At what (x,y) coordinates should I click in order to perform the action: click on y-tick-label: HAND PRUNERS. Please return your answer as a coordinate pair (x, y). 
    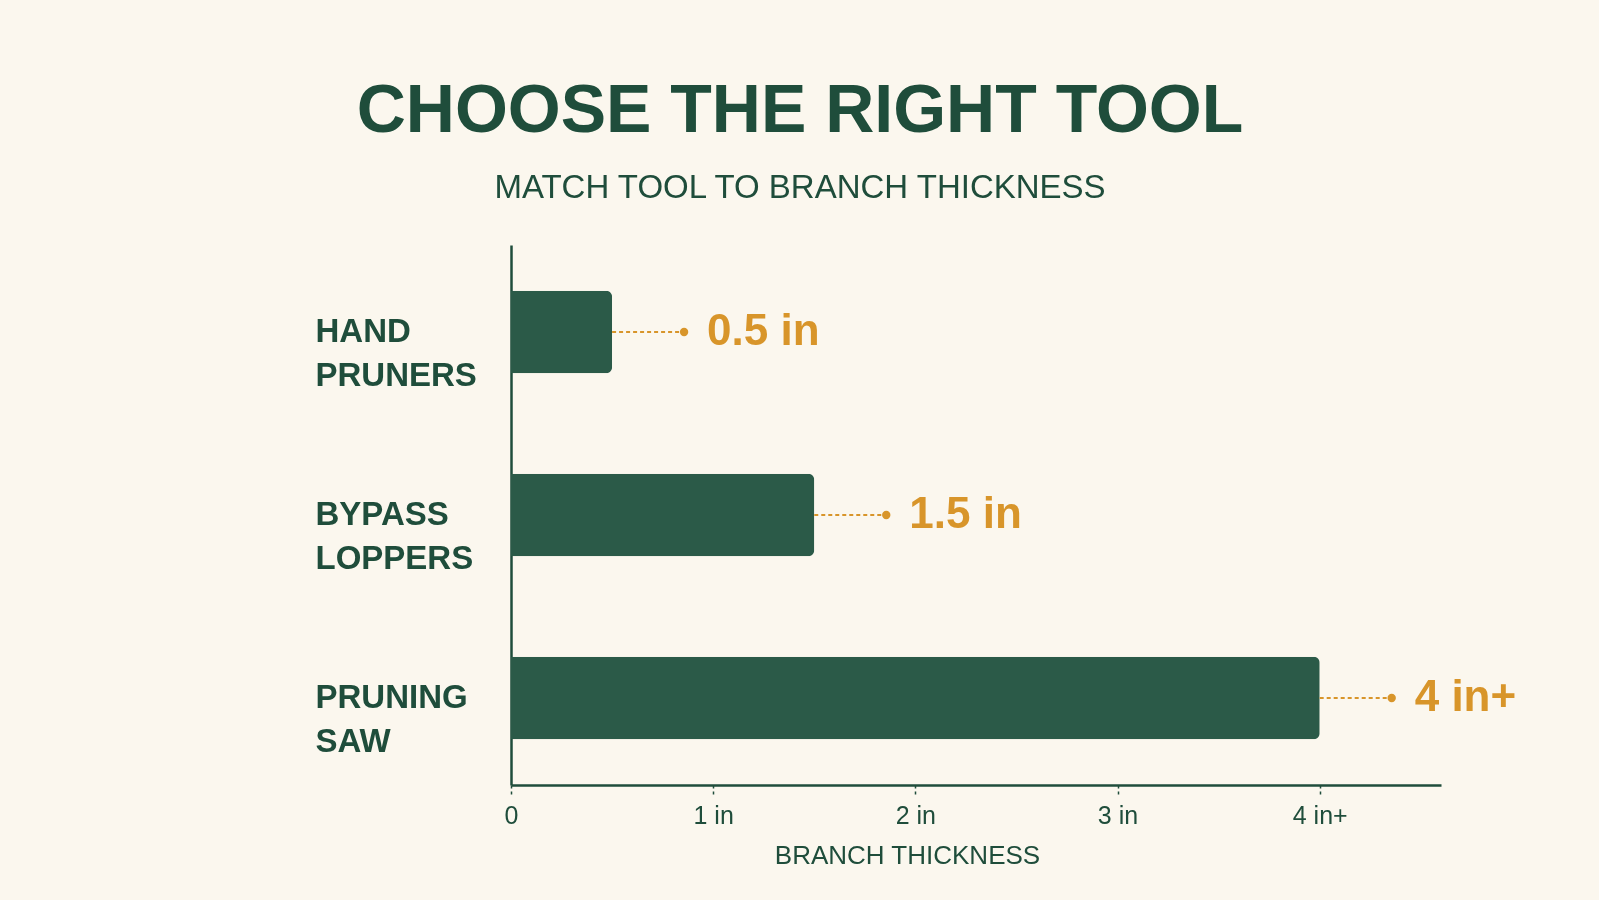
    Looking at the image, I should click on (396, 352).